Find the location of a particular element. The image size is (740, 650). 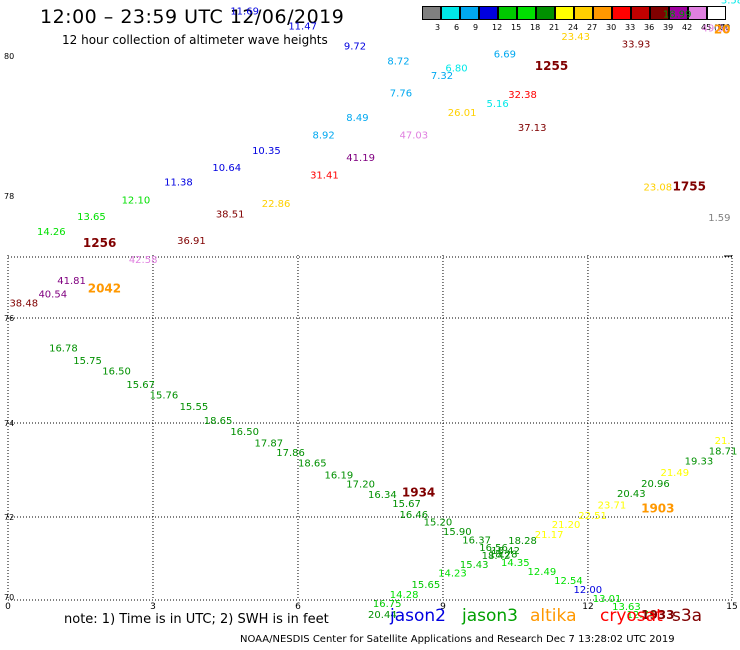

pass-time-label: 20 is located at coordinates (722, 30).